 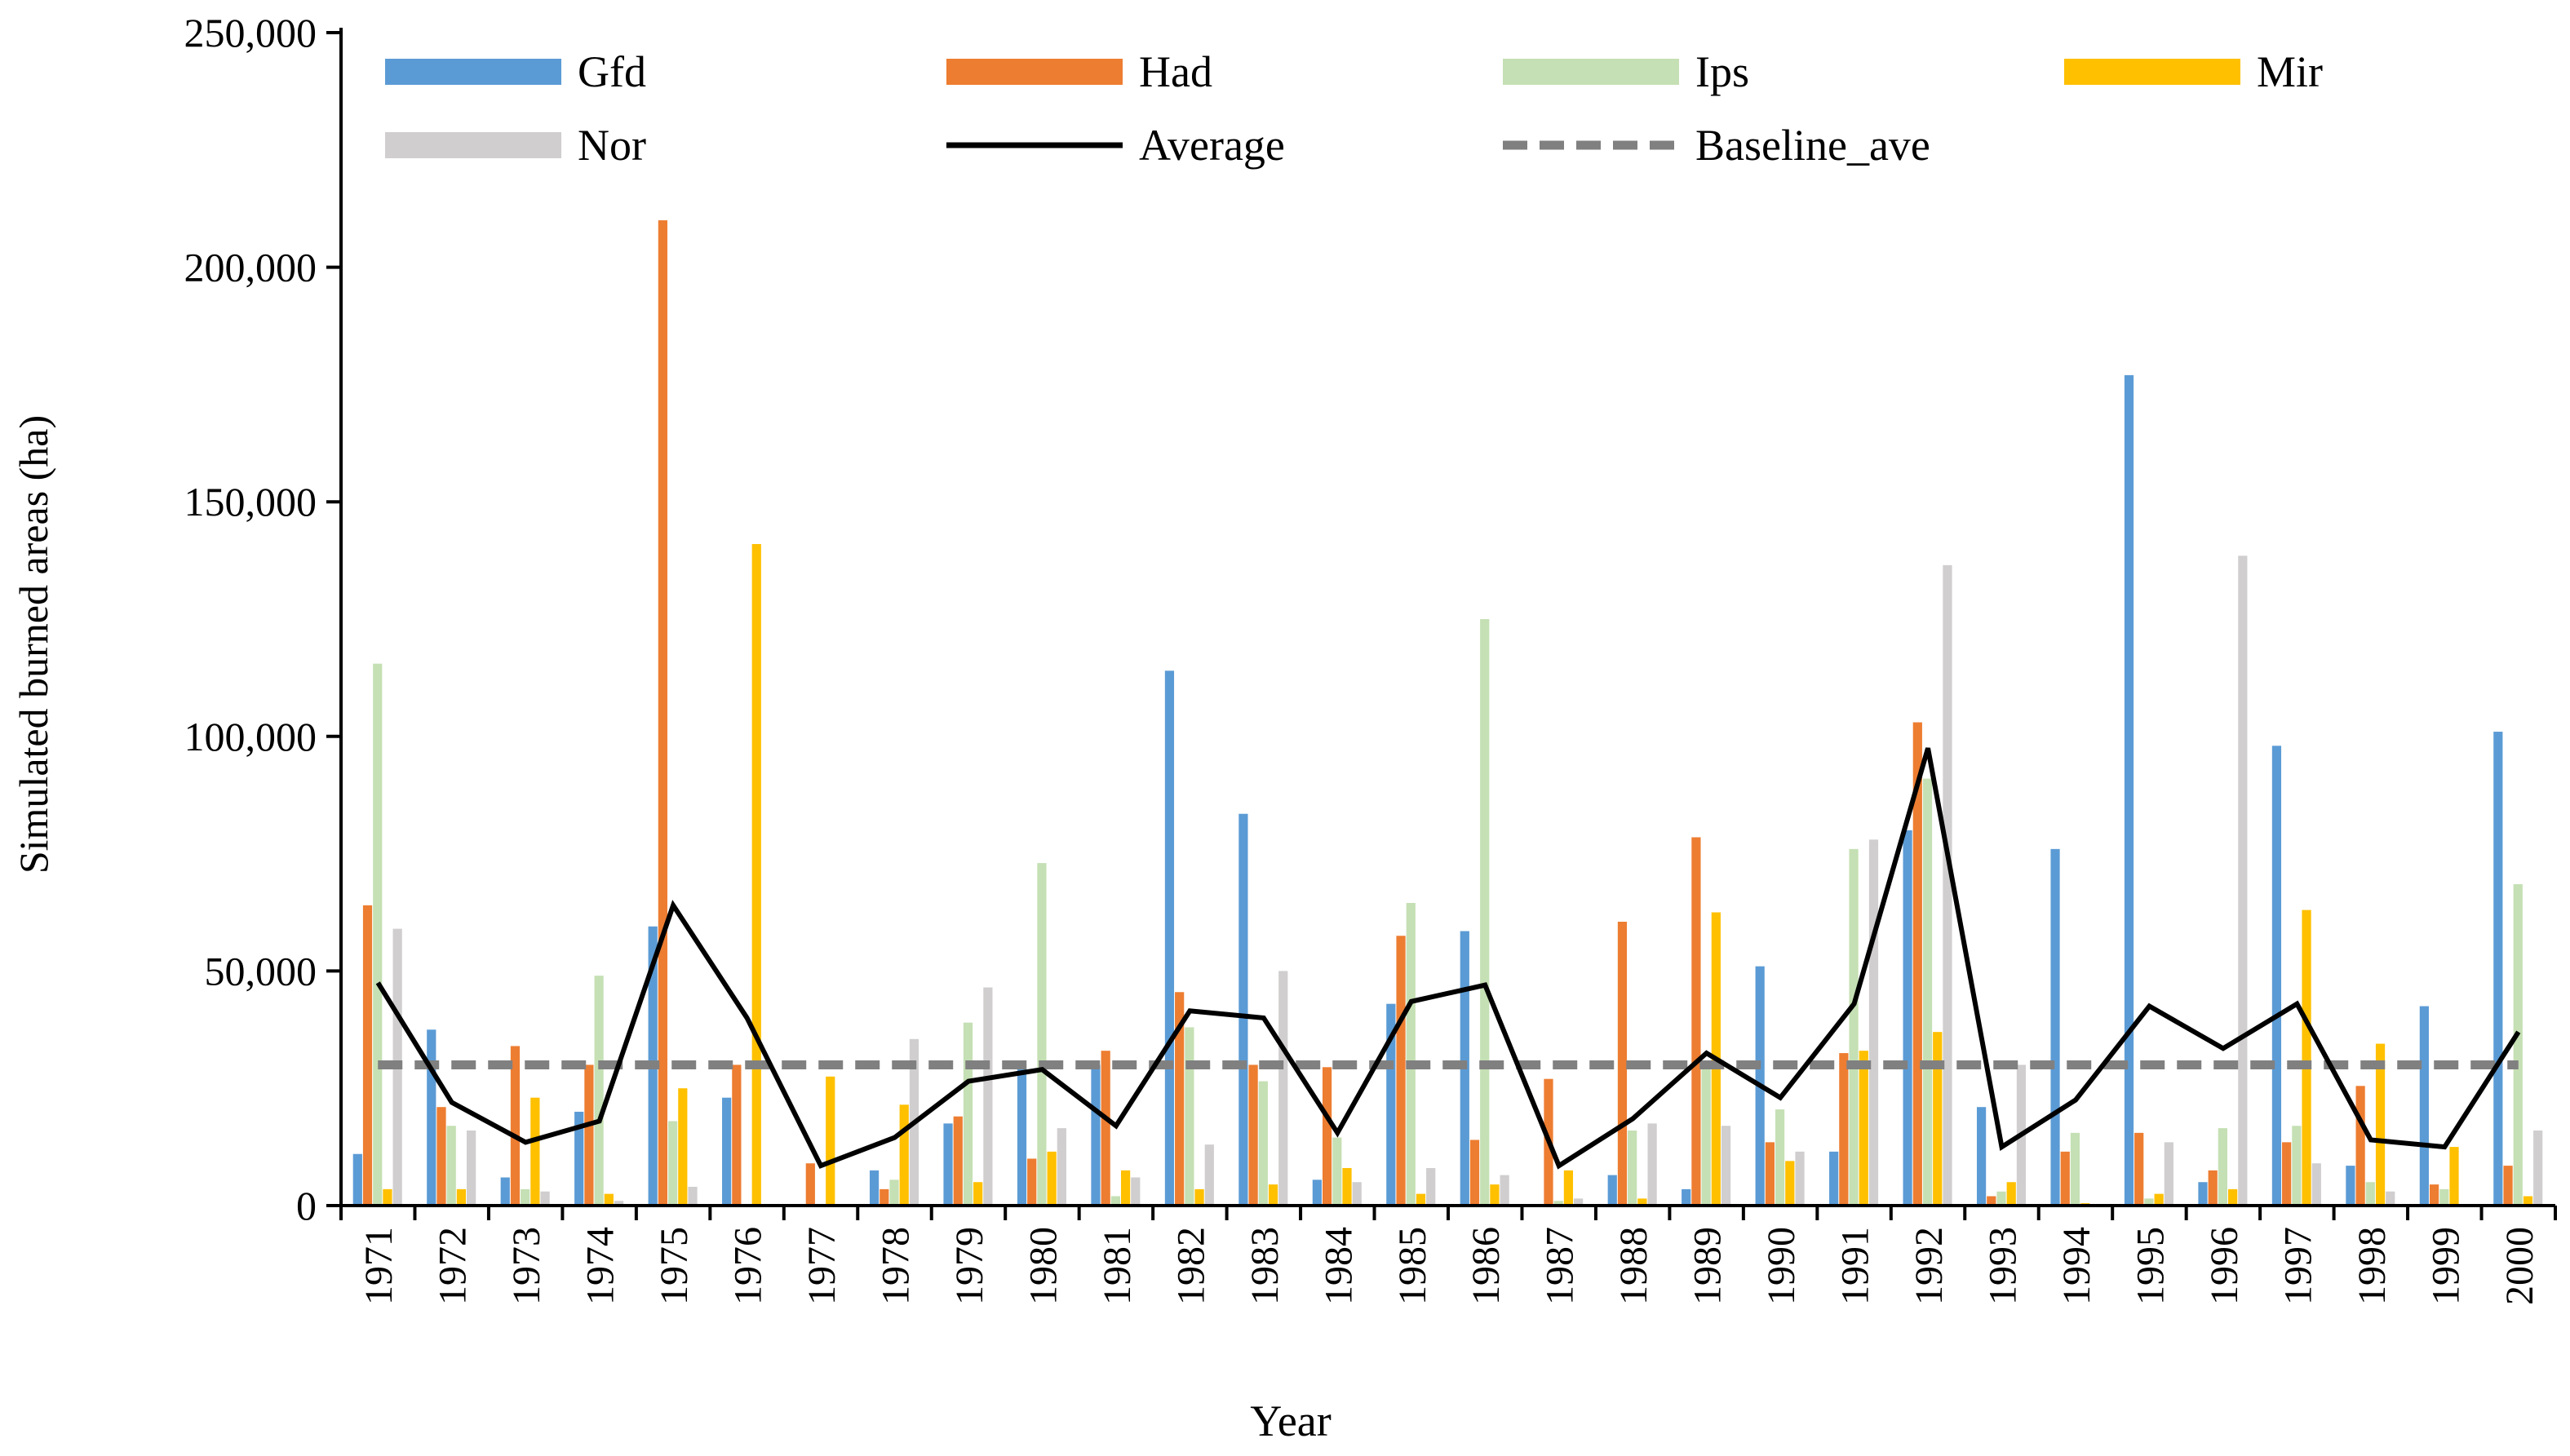 What do you see at coordinates (2373, 1266) in the screenshot?
I see `x-tick-label-1998: 1998` at bounding box center [2373, 1266].